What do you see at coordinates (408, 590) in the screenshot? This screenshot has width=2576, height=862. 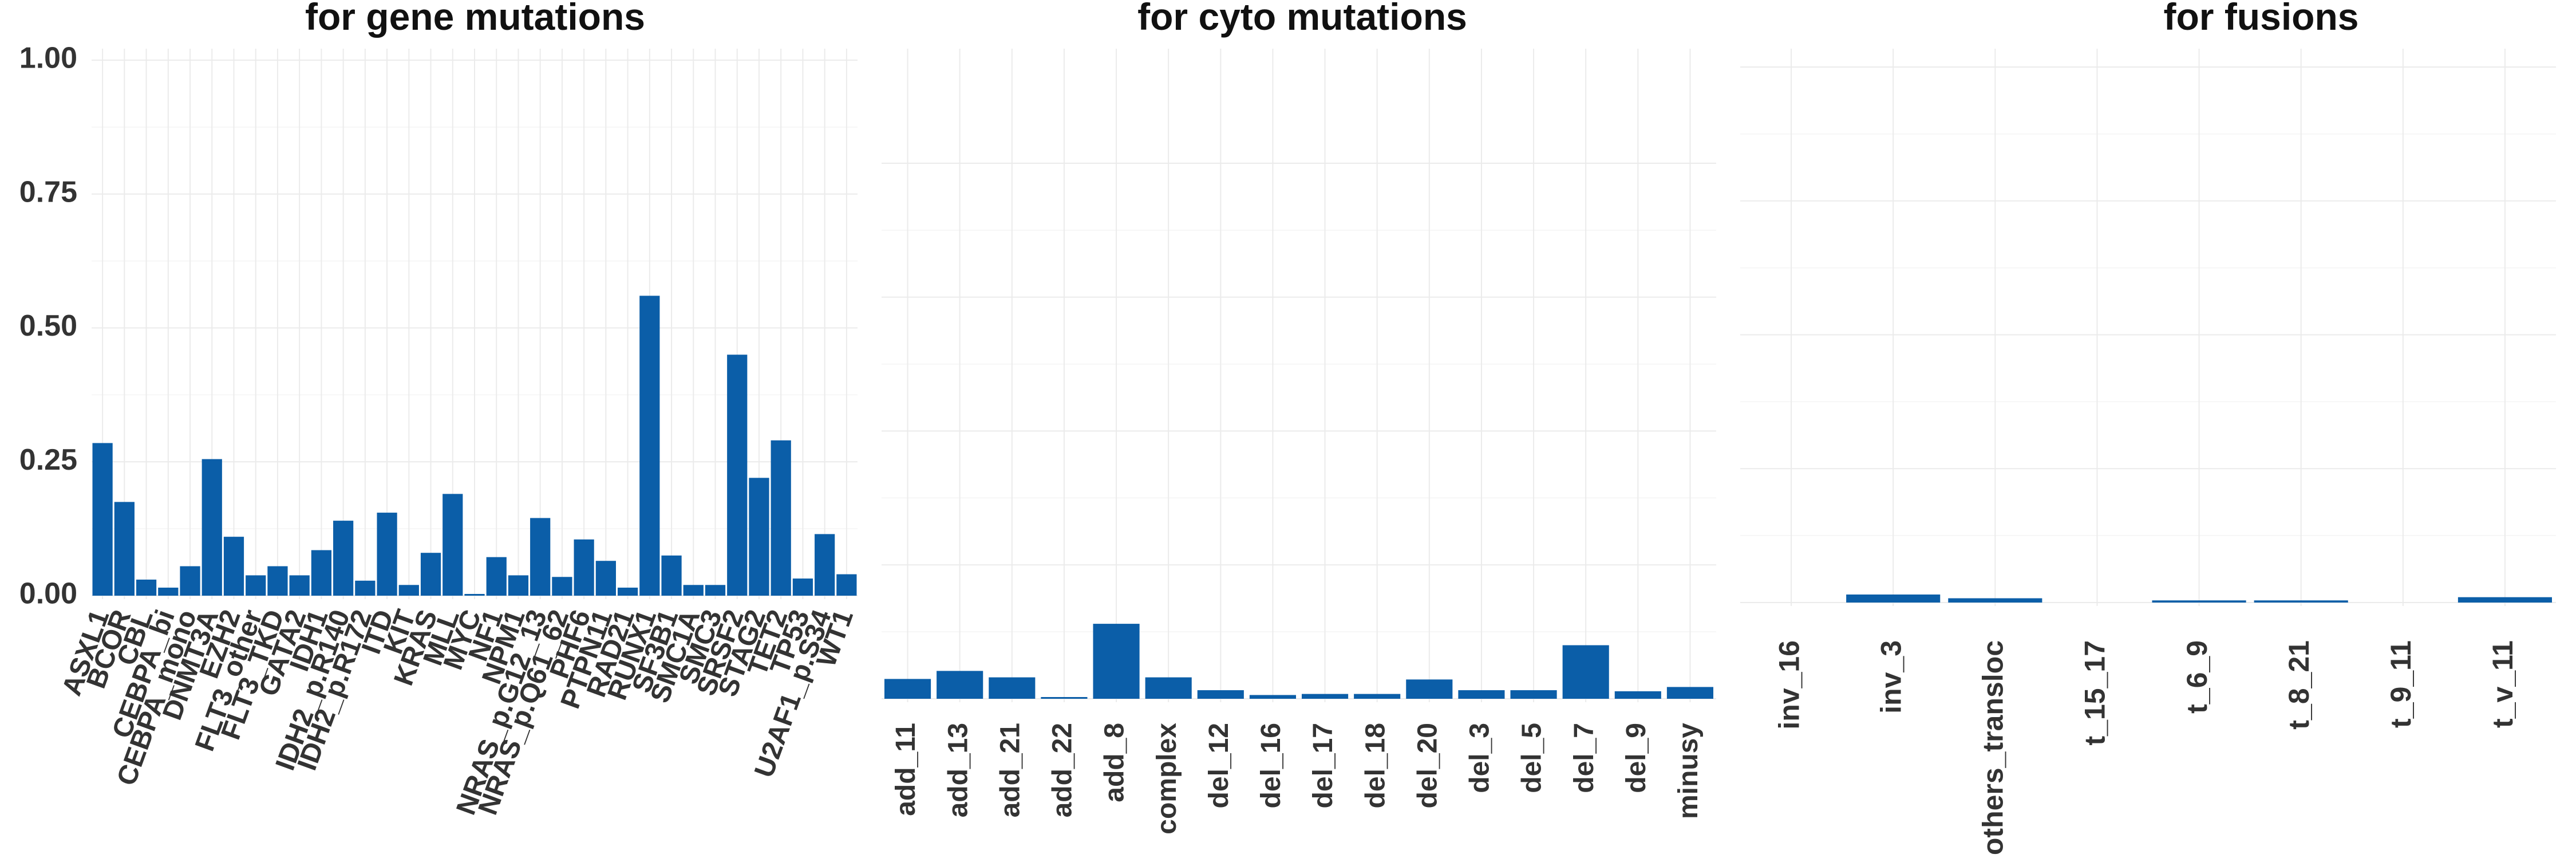 I see `bar-KIT` at bounding box center [408, 590].